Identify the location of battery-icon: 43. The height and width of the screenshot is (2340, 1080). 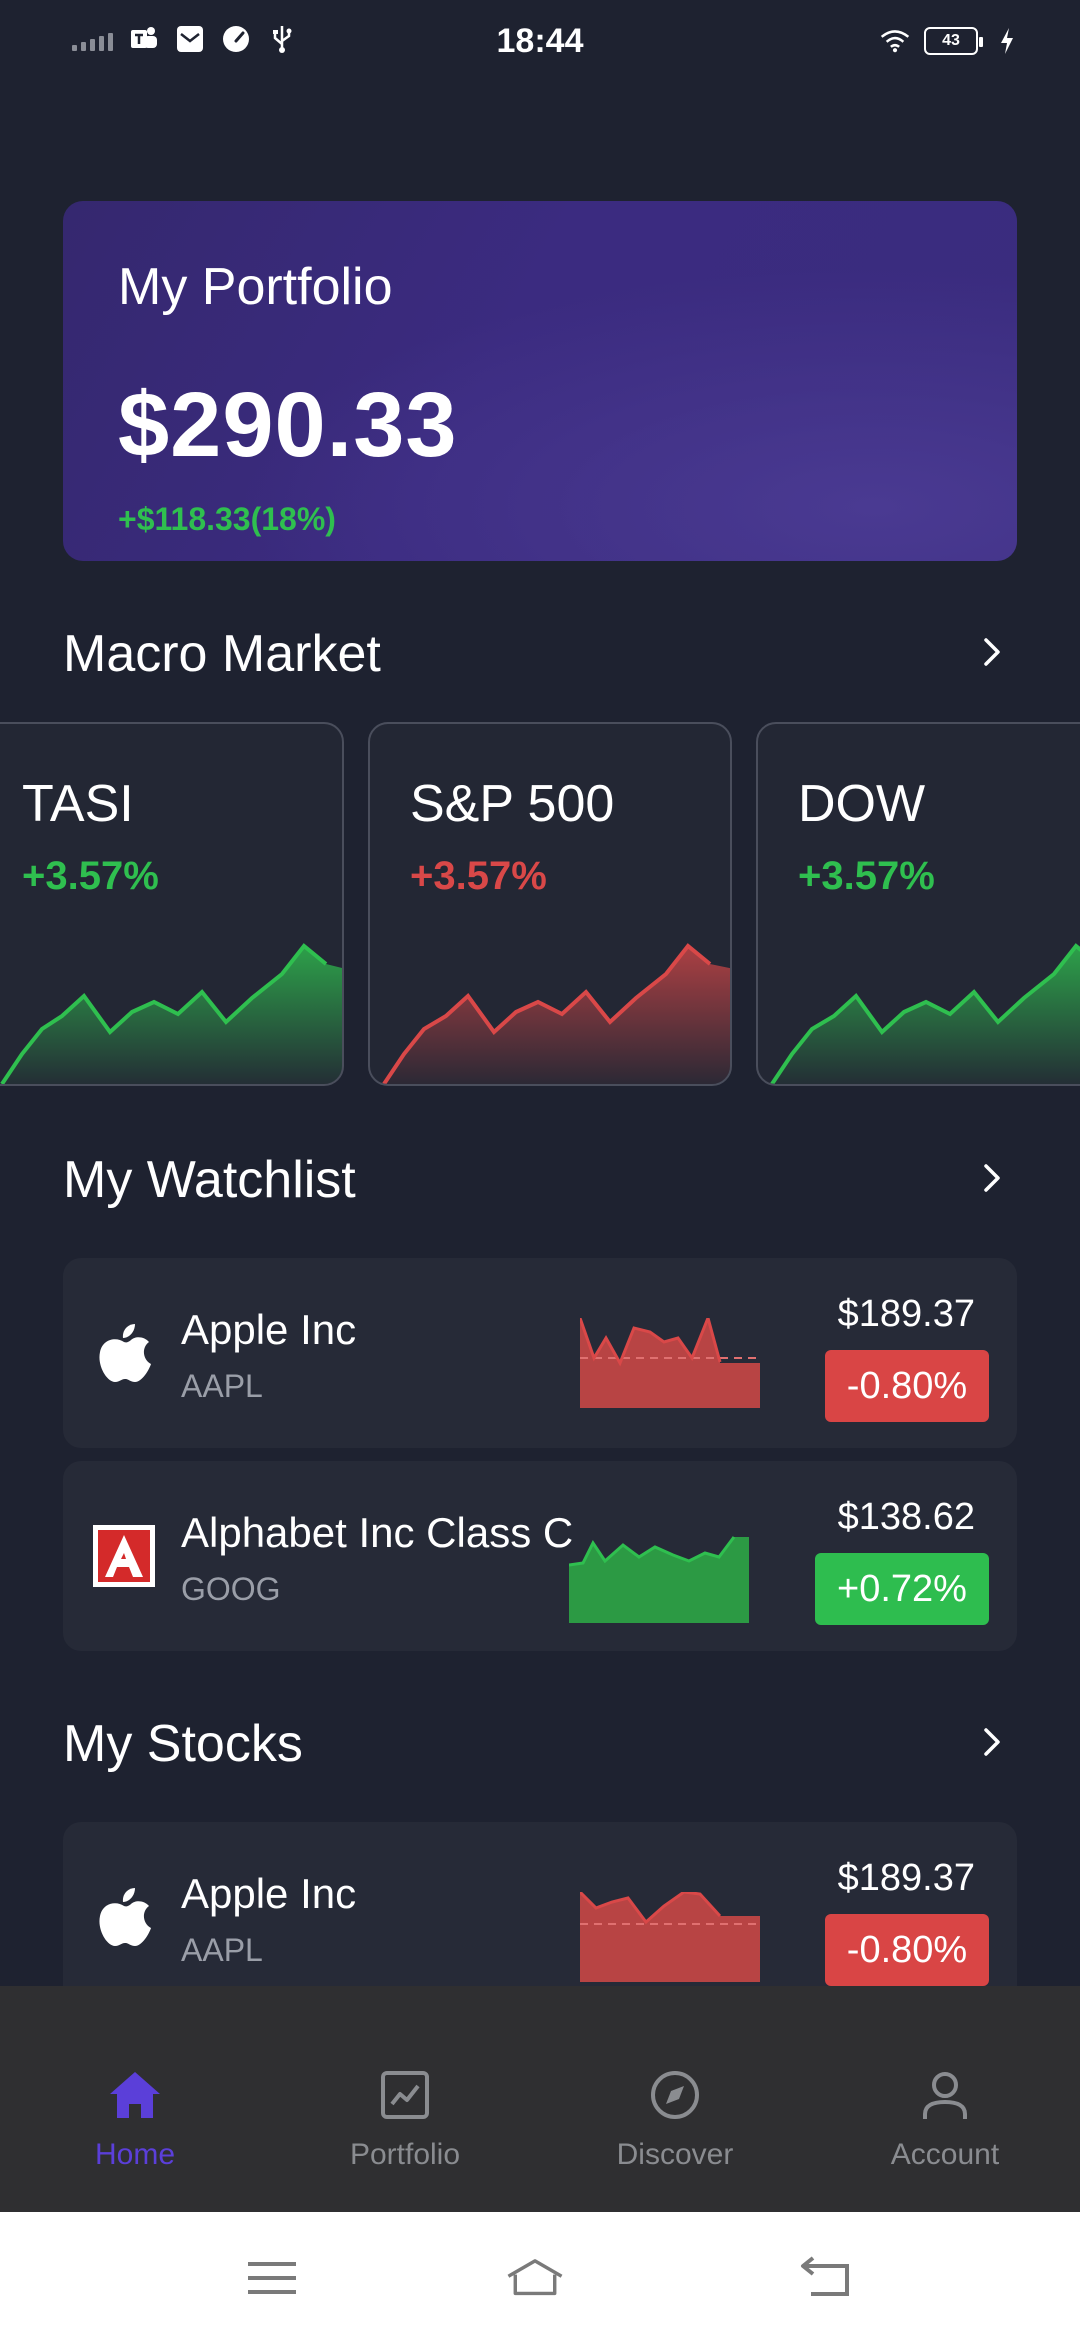
(953, 41).